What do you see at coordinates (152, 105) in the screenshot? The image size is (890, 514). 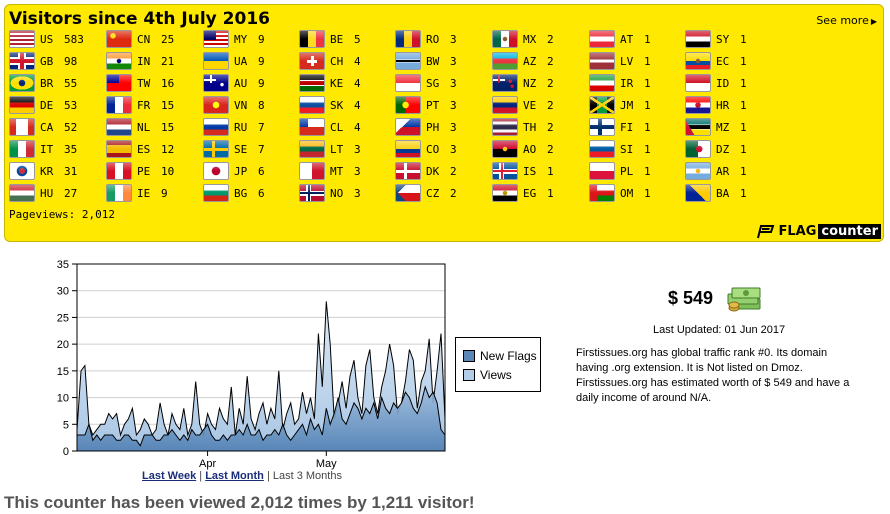 I see `flag-entry-fr: FR 15` at bounding box center [152, 105].